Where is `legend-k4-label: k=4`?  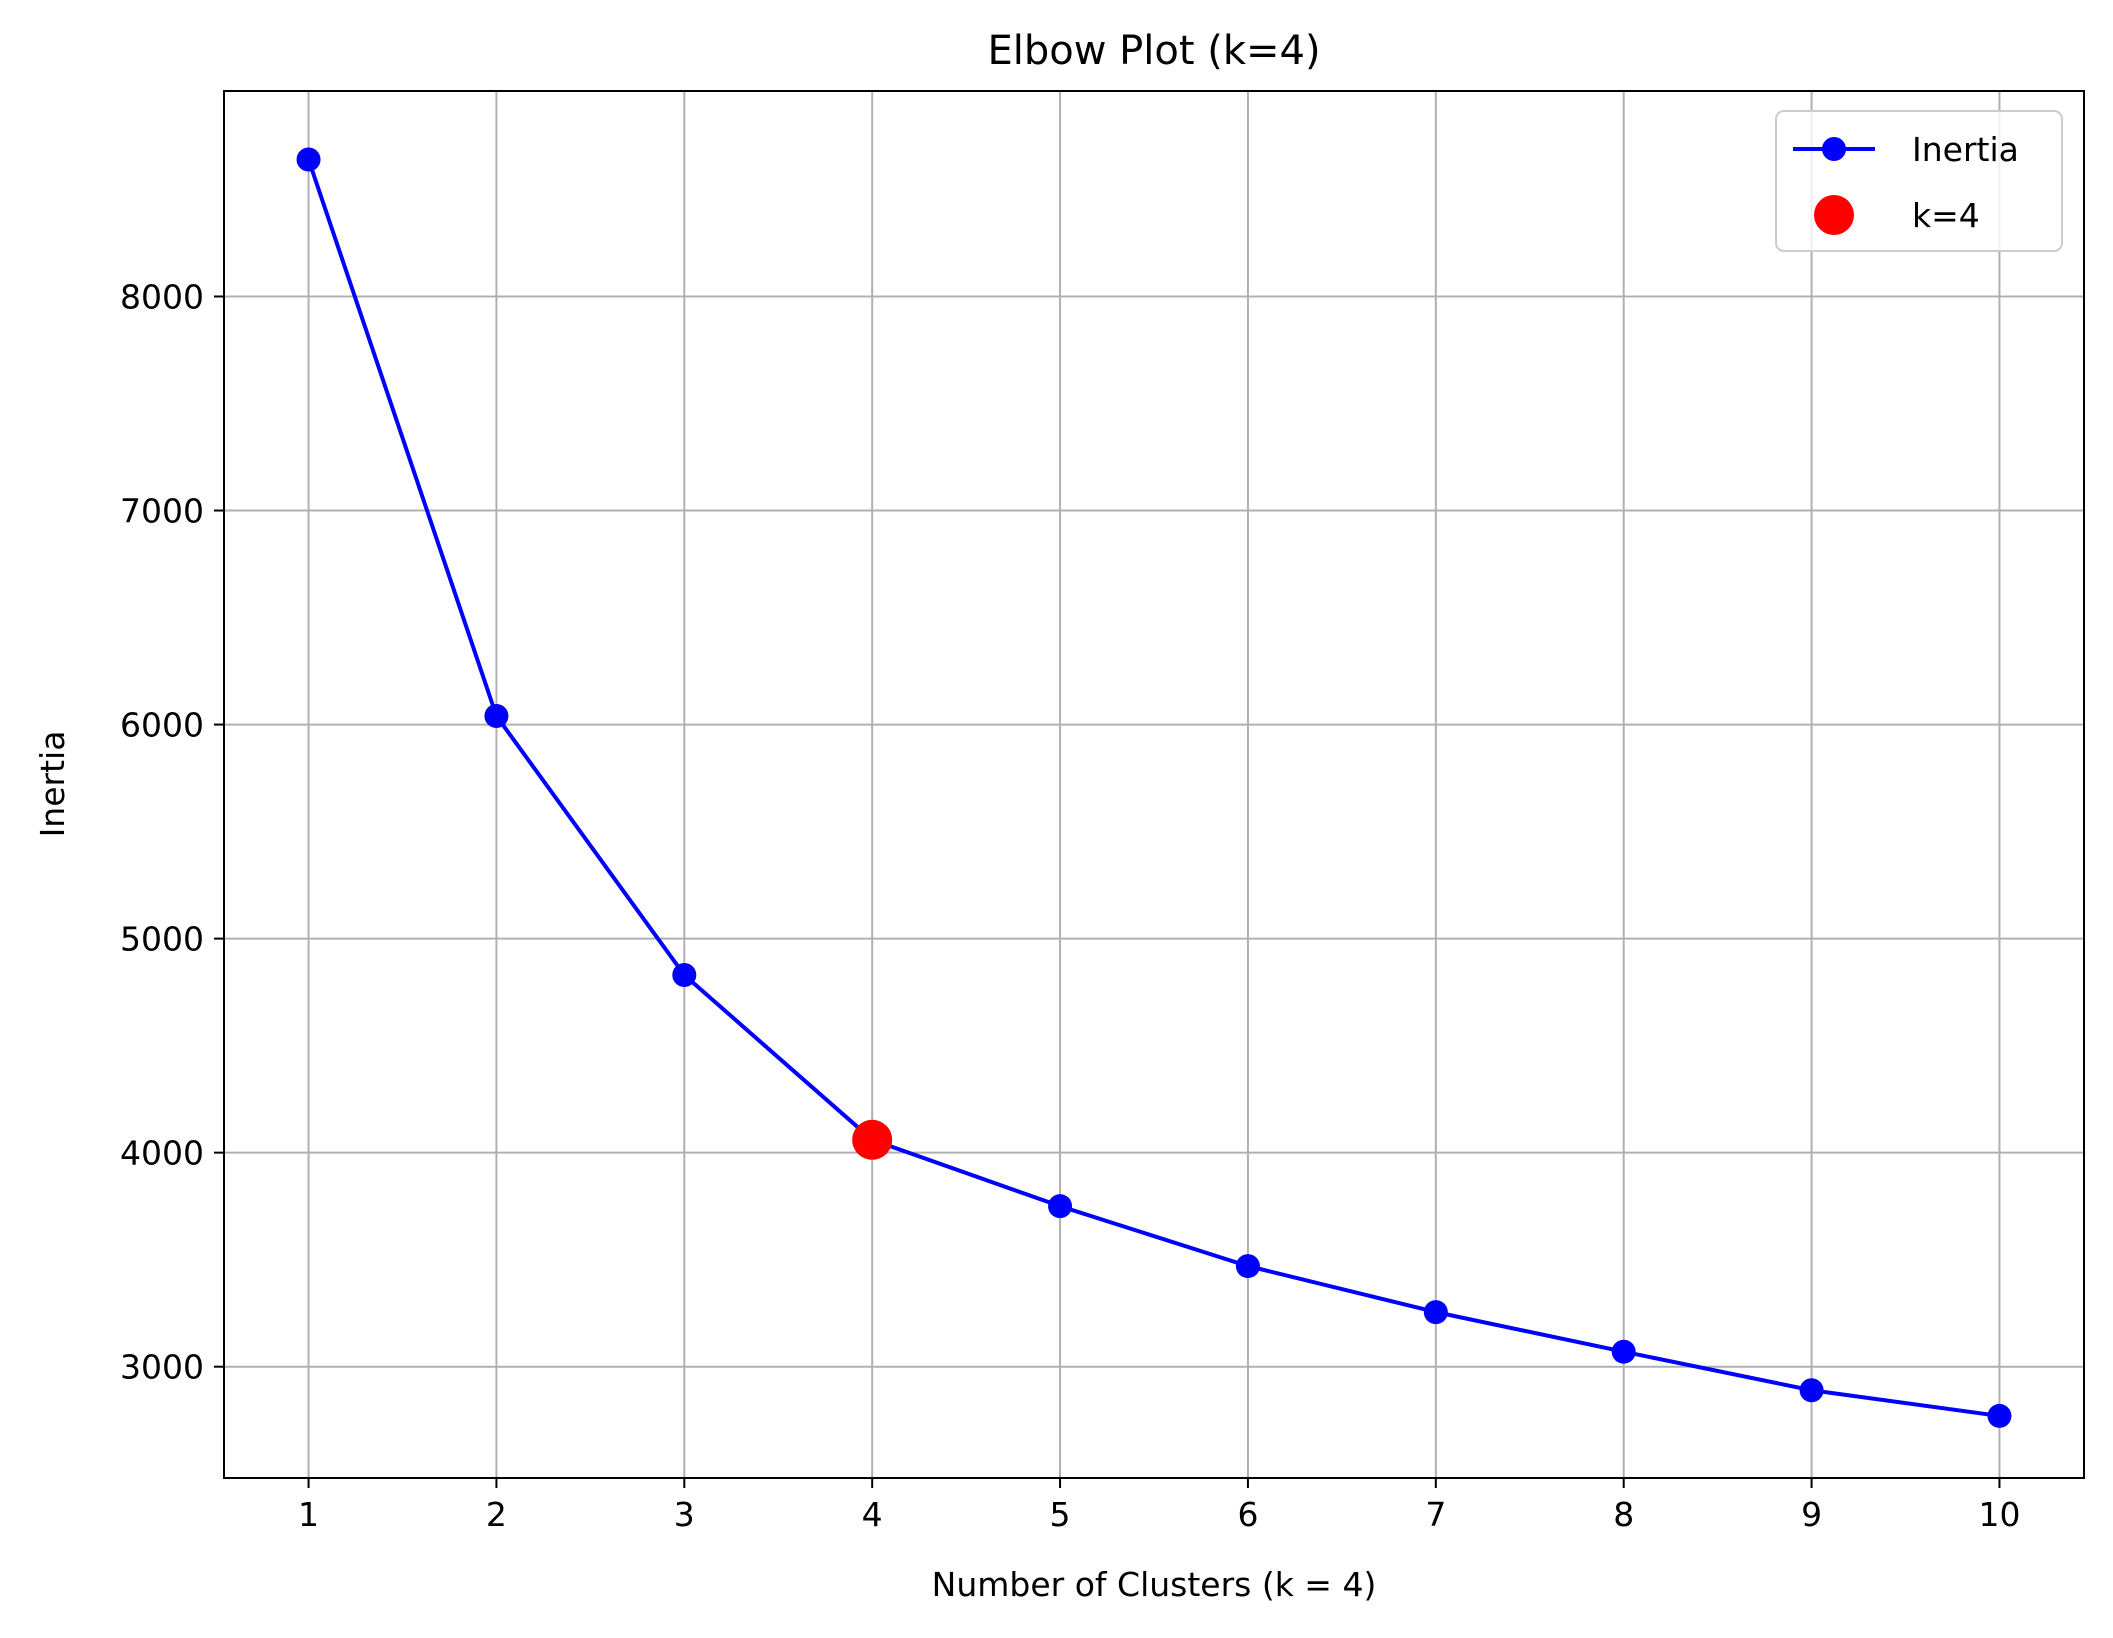
legend-k4-label: k=4 is located at coordinates (1946, 215).